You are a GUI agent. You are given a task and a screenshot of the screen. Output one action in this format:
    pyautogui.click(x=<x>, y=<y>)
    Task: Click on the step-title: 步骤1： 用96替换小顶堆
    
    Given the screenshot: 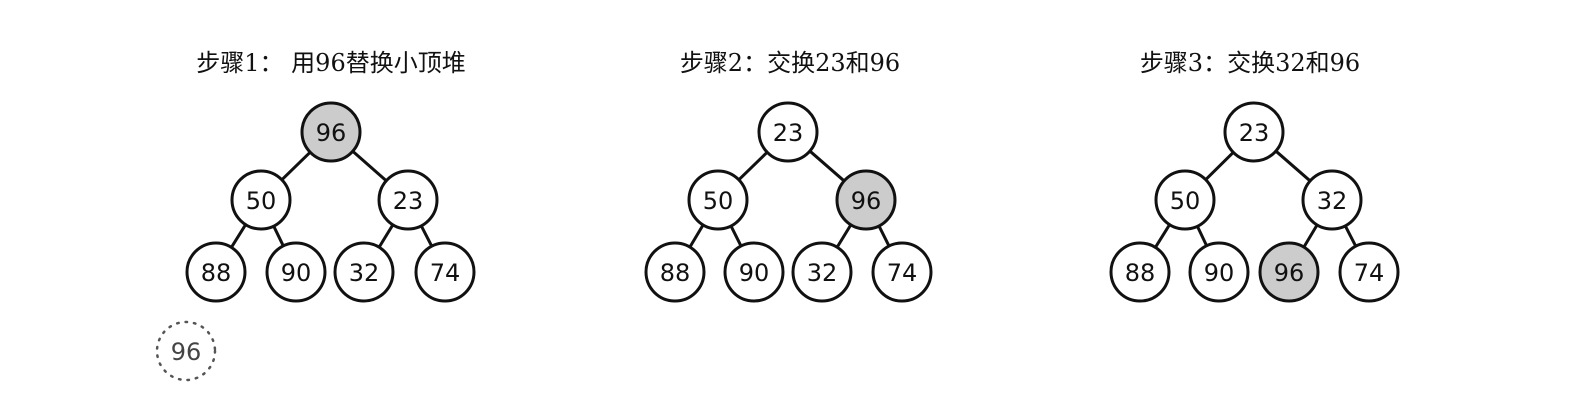 What is the action you would take?
    pyautogui.click(x=330, y=63)
    